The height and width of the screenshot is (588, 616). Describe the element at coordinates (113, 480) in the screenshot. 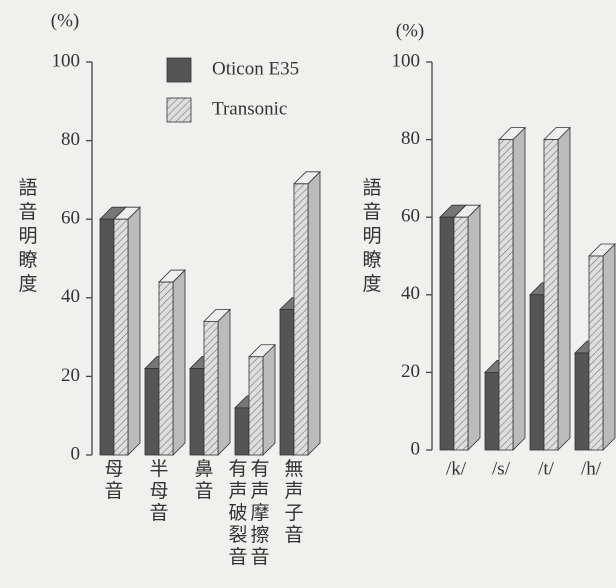

I see `x-tick-label: 母音` at that location.